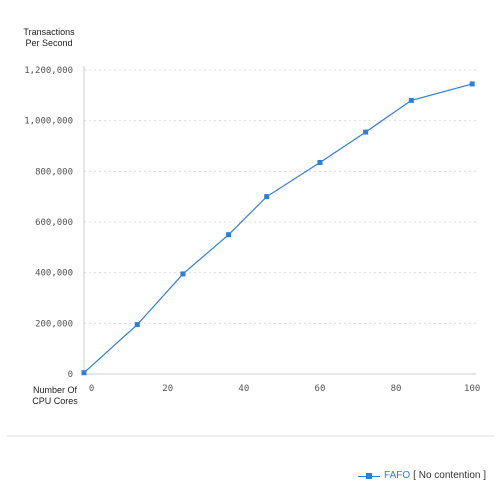  What do you see at coordinates (48, 71) in the screenshot?
I see `y-tick-label-6: 1,200,000` at bounding box center [48, 71].